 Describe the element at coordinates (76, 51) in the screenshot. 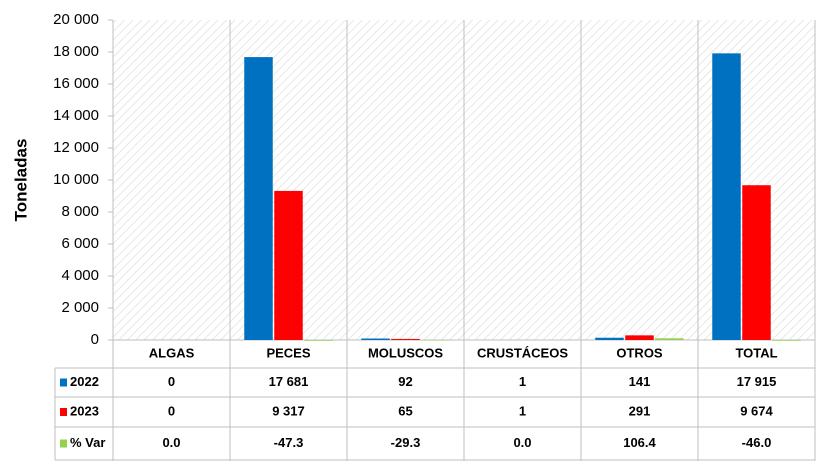

I see `y-tick-label: 18 000` at that location.